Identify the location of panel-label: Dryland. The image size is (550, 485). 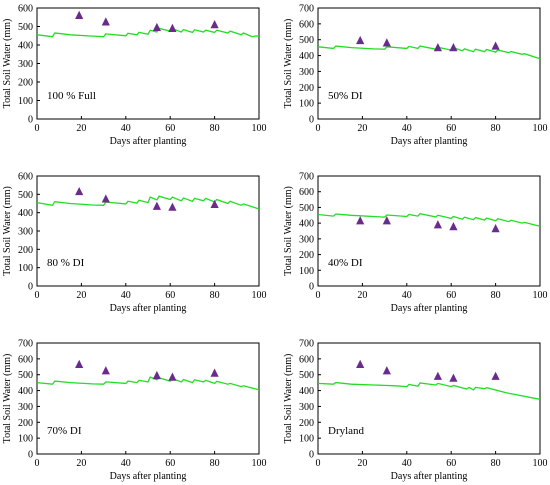
(346, 431).